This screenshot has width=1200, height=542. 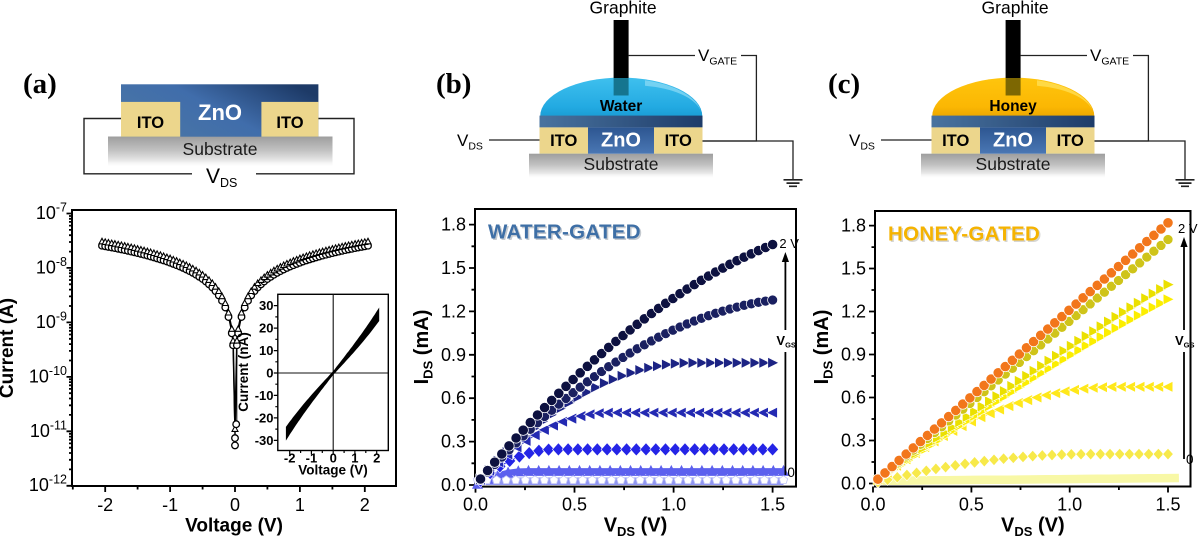 I want to click on svg-text: -20, so click(x=264, y=417).